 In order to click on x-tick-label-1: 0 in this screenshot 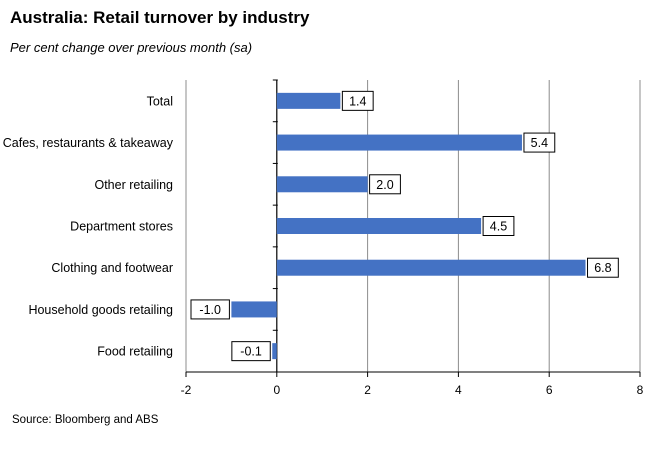, I will do `click(276, 390)`.